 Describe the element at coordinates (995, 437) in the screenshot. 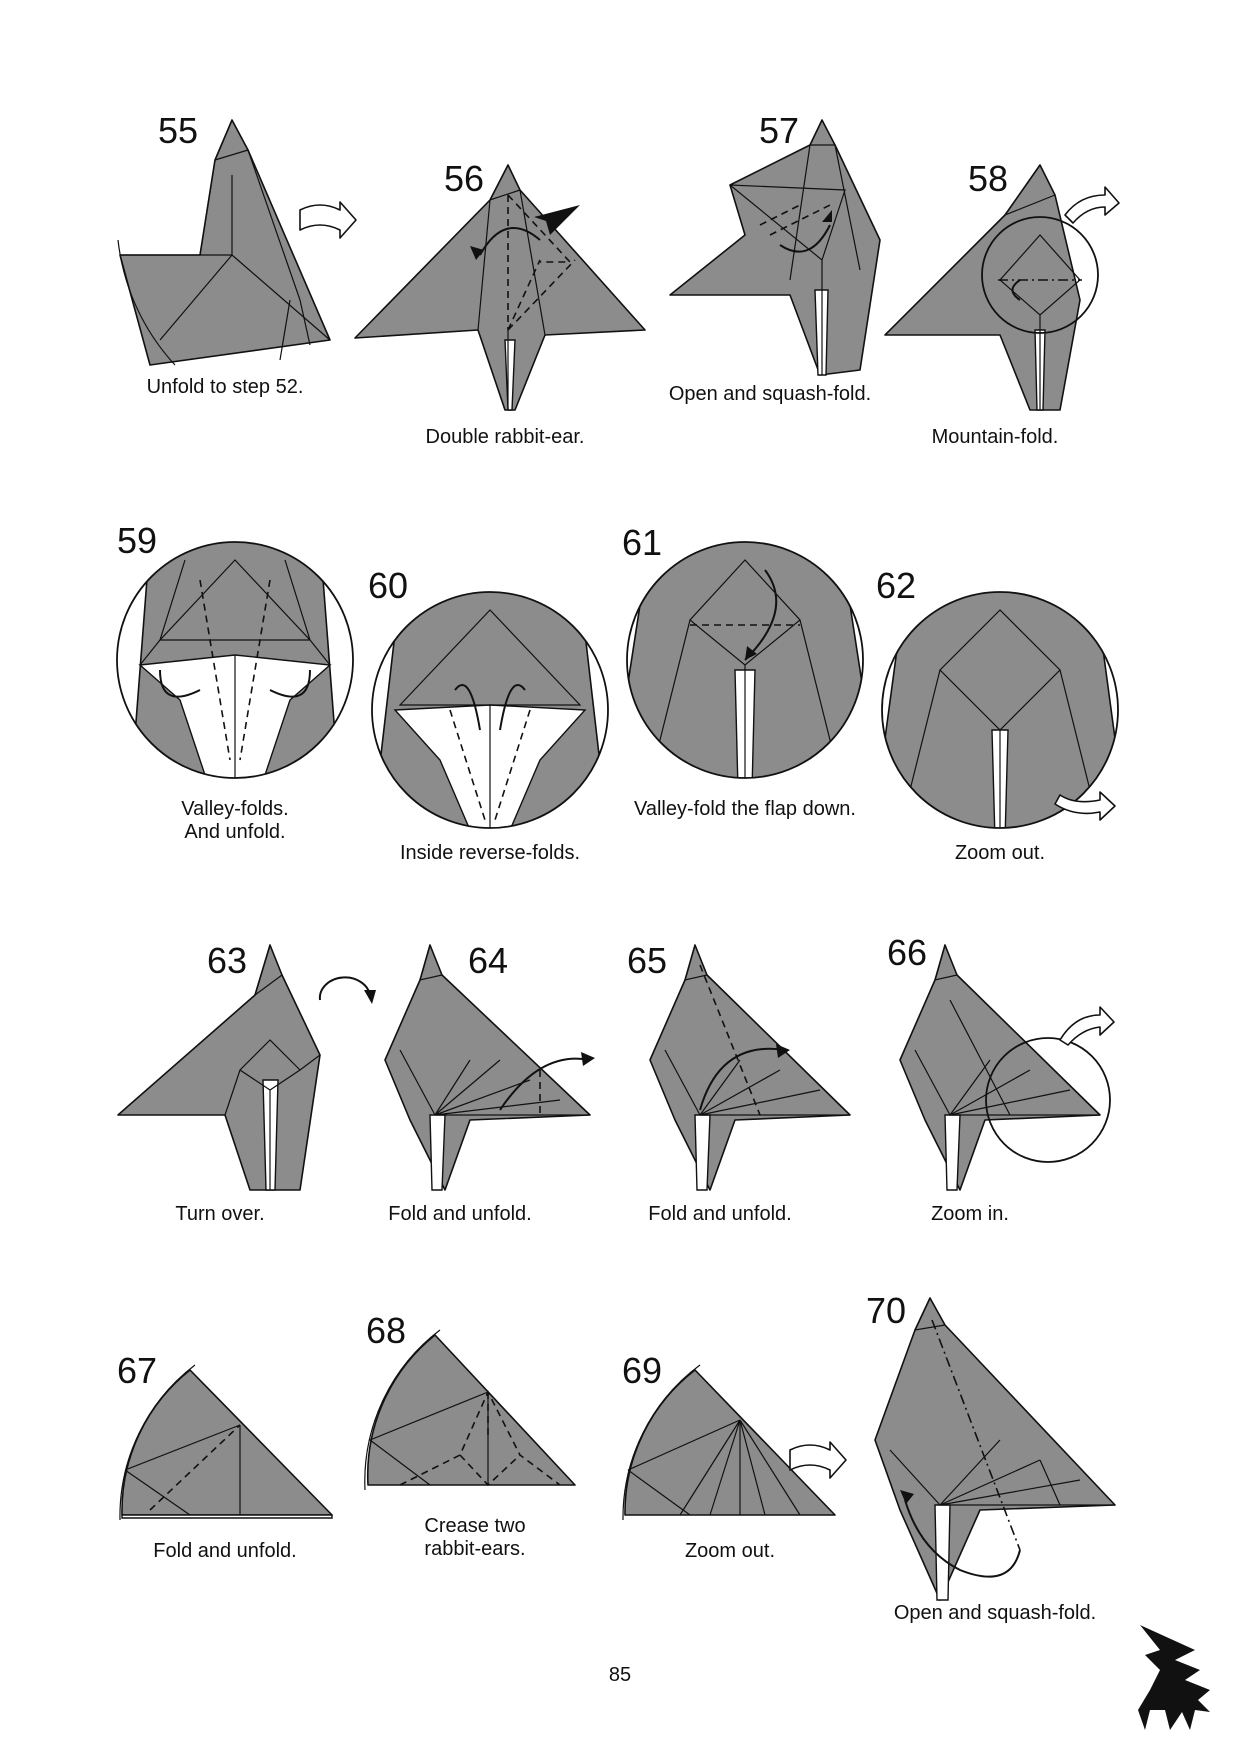

I see `step-caption: Mountain-fold.` at that location.